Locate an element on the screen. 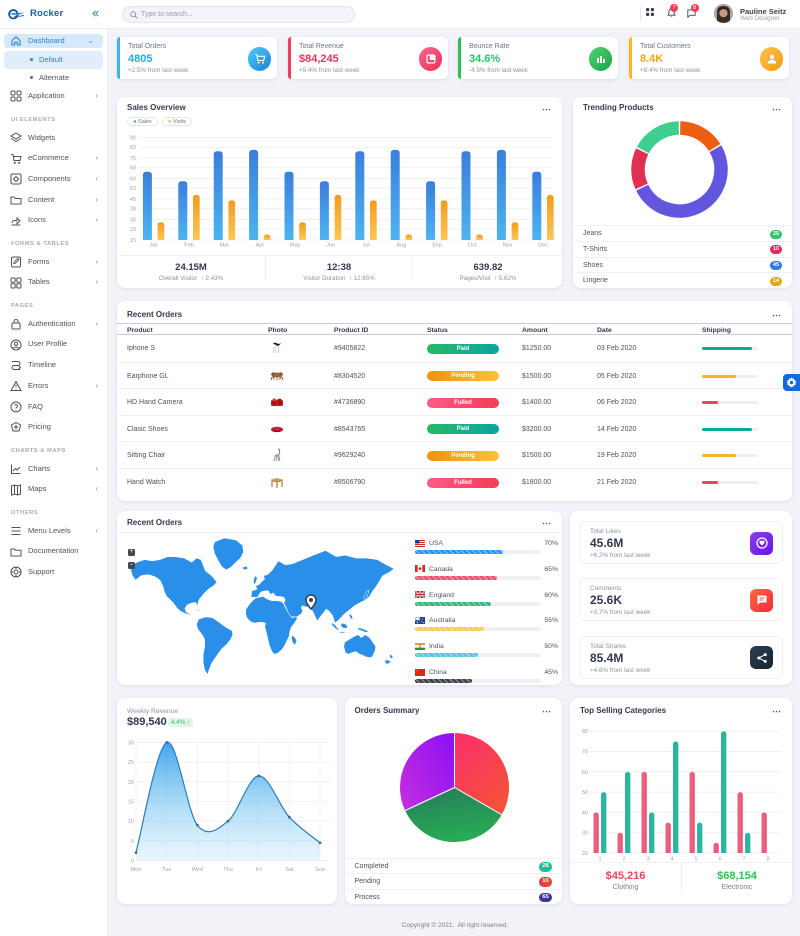  svg-text: 1 is located at coordinates (599, 860).